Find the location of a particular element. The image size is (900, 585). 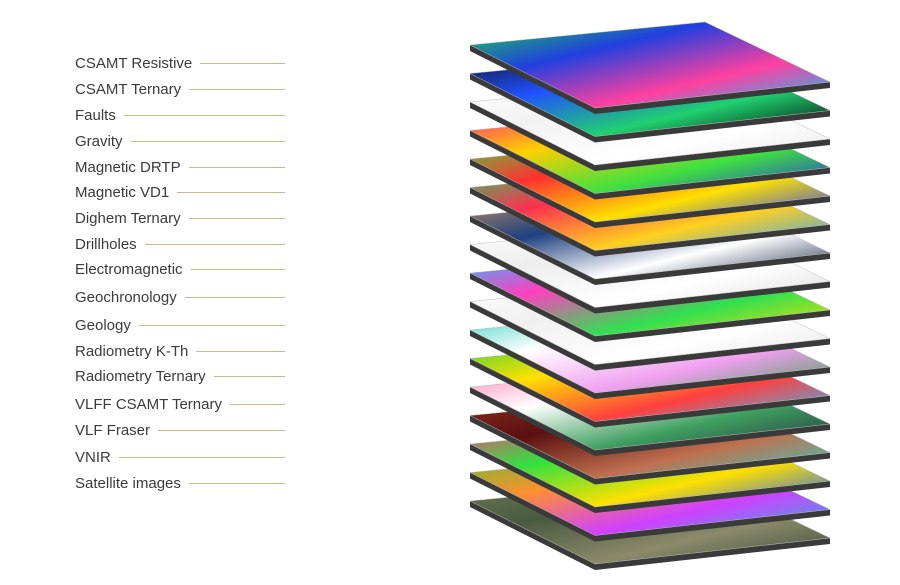

layer-label-row: Faults is located at coordinates (180, 115).